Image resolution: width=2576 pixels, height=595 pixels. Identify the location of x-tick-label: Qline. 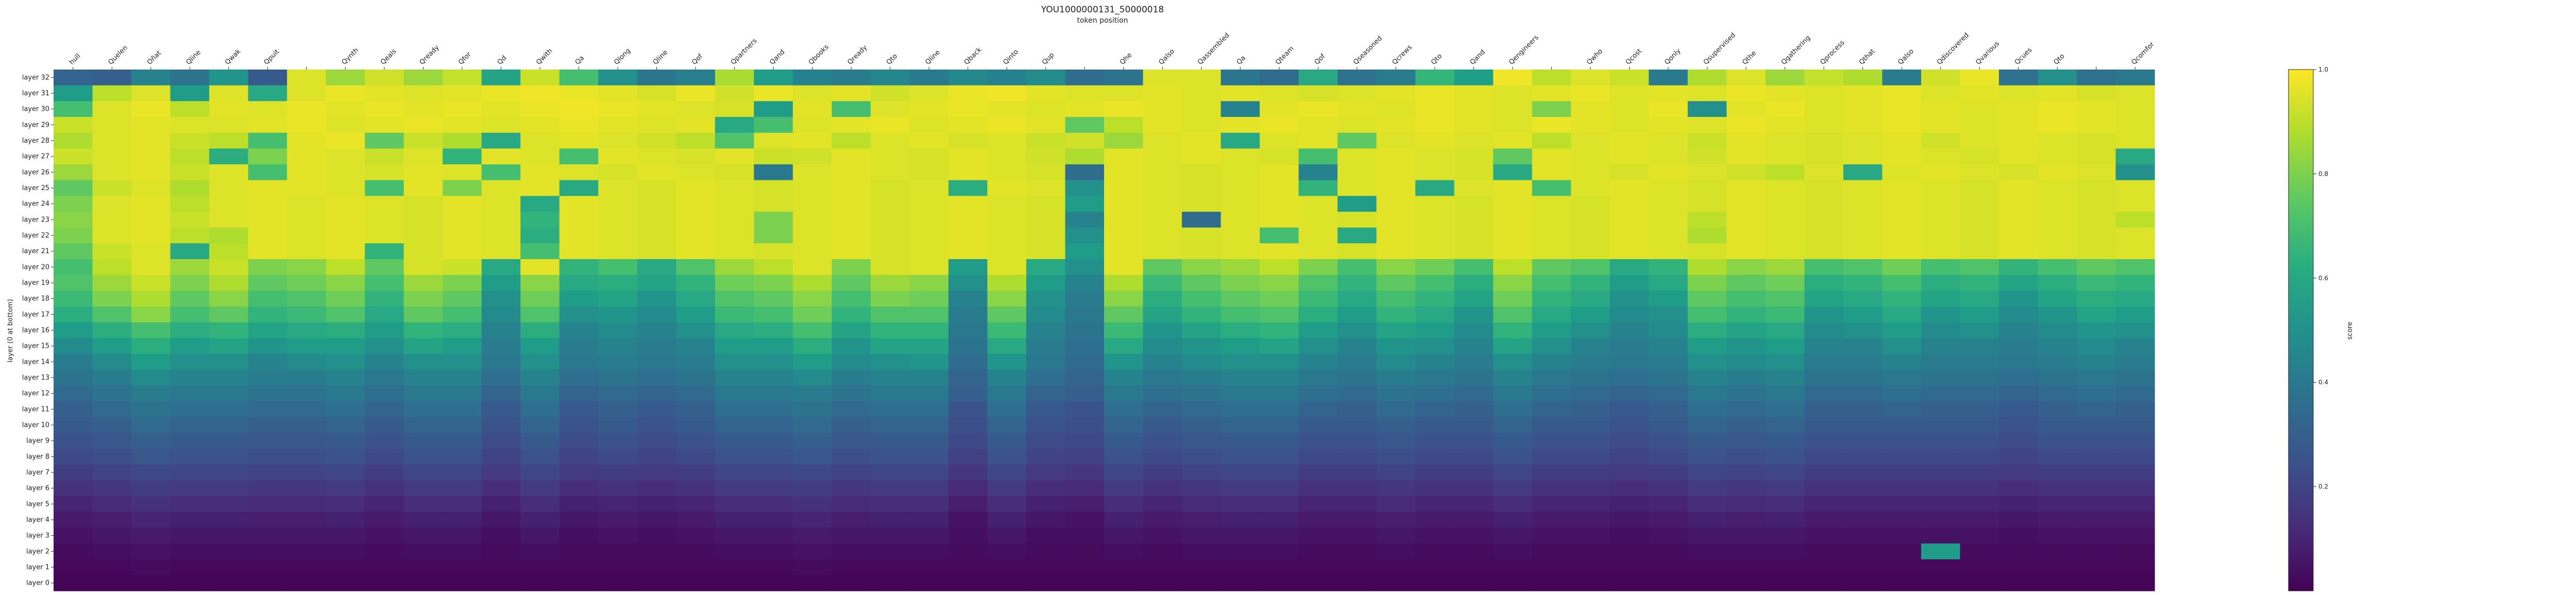
(660, 57).